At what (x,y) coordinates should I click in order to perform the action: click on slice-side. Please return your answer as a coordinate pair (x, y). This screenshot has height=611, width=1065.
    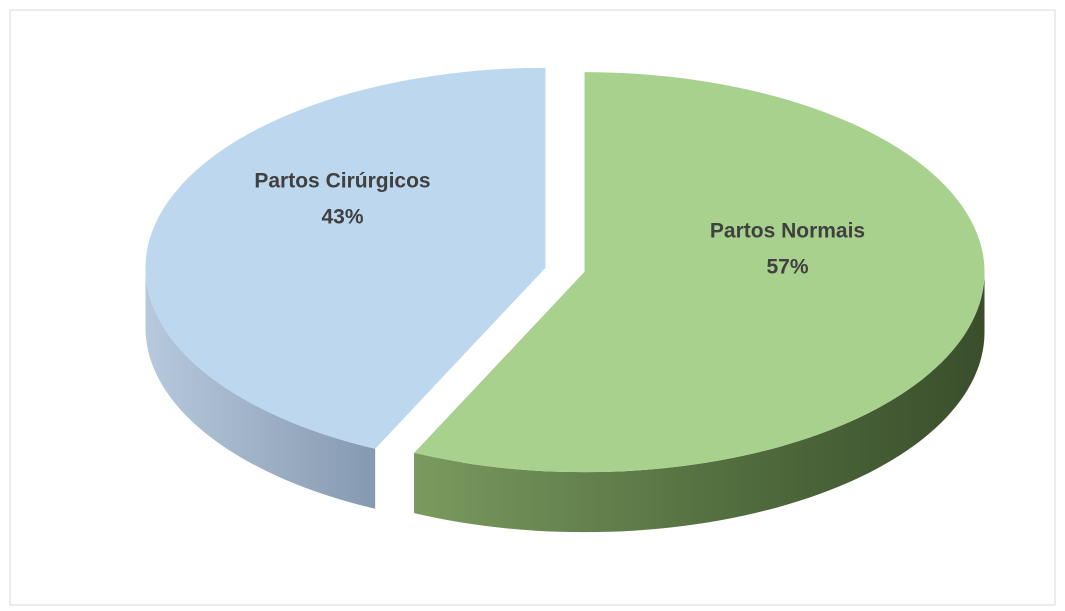
    Looking at the image, I should click on (260, 388).